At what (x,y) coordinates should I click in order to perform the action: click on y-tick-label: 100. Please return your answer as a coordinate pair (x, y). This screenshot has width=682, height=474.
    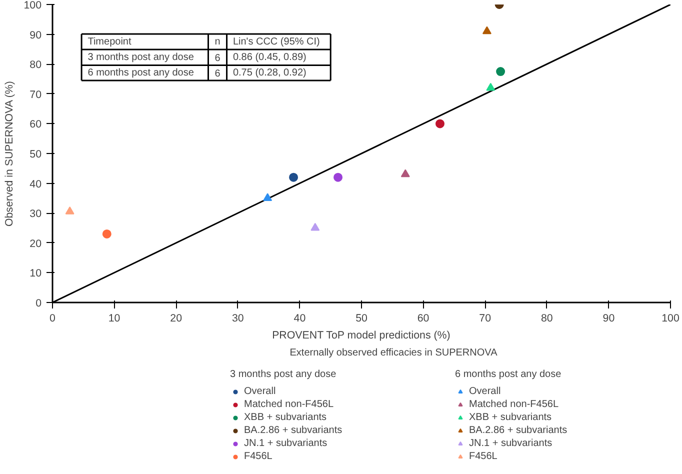
    Looking at the image, I should click on (33, 6).